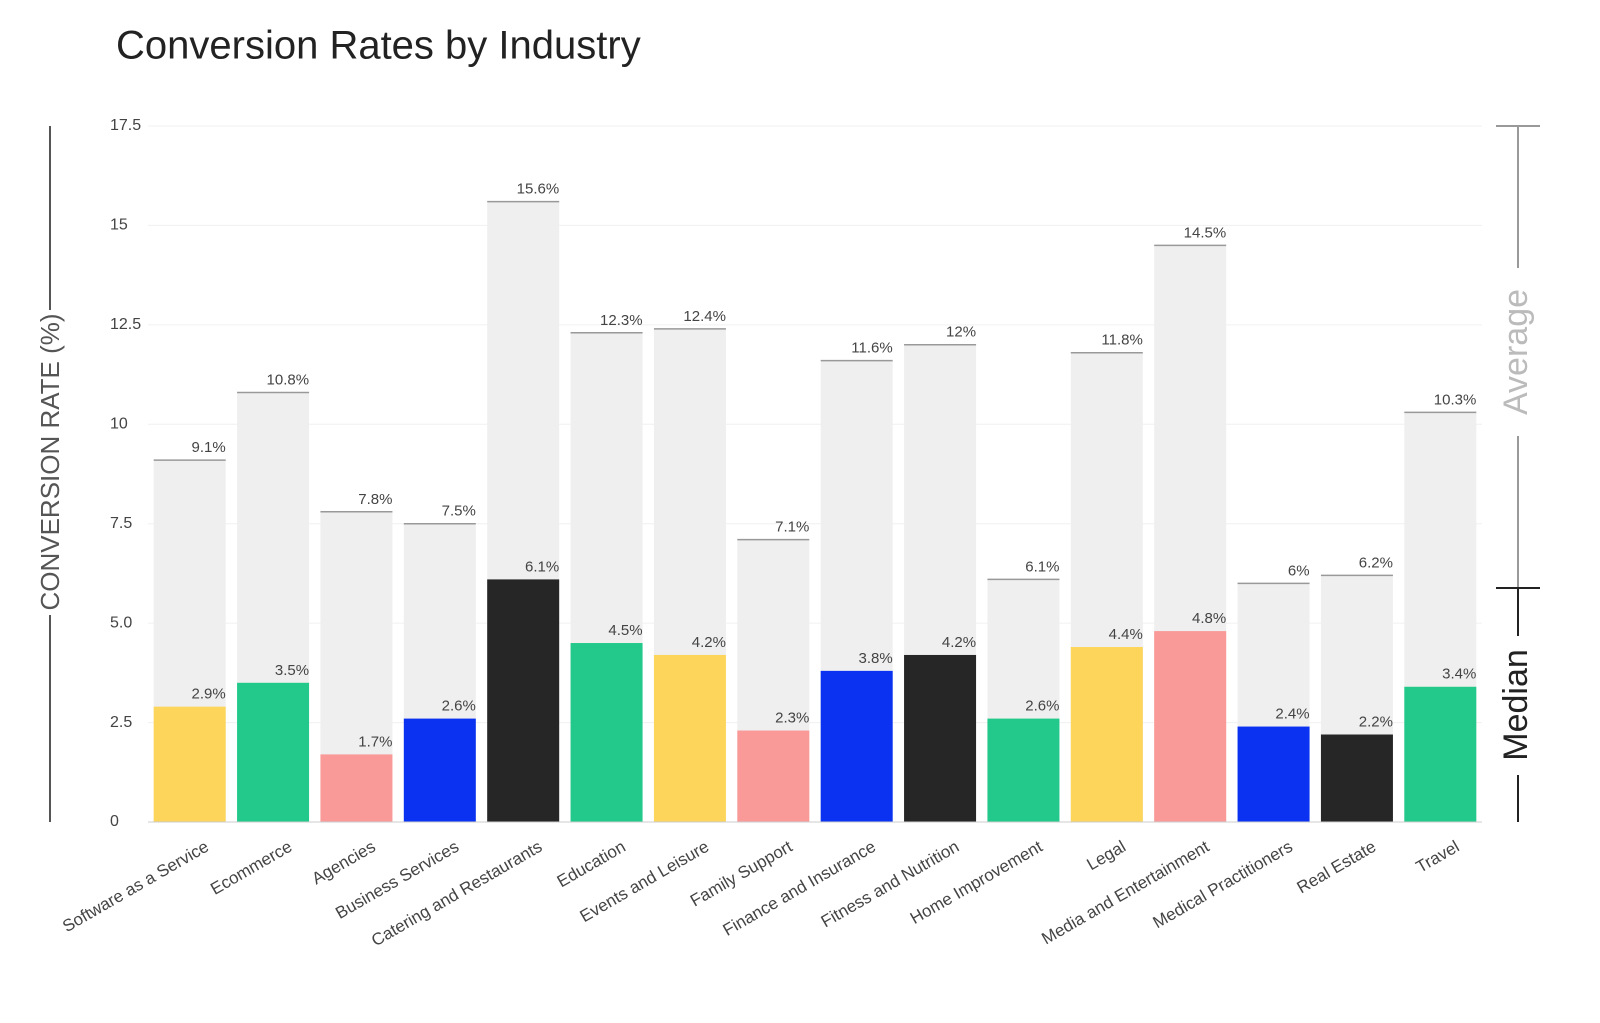  Describe the element at coordinates (792, 527) in the screenshot. I see `value-label: 7.1%` at that location.